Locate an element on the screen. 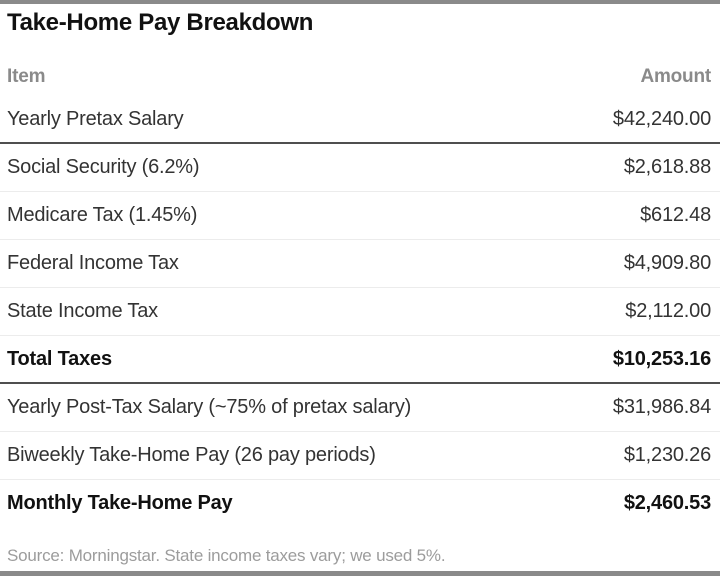 This screenshot has width=720, height=576. row-item-label: Medicare Tax (1.45%) is located at coordinates (102, 215).